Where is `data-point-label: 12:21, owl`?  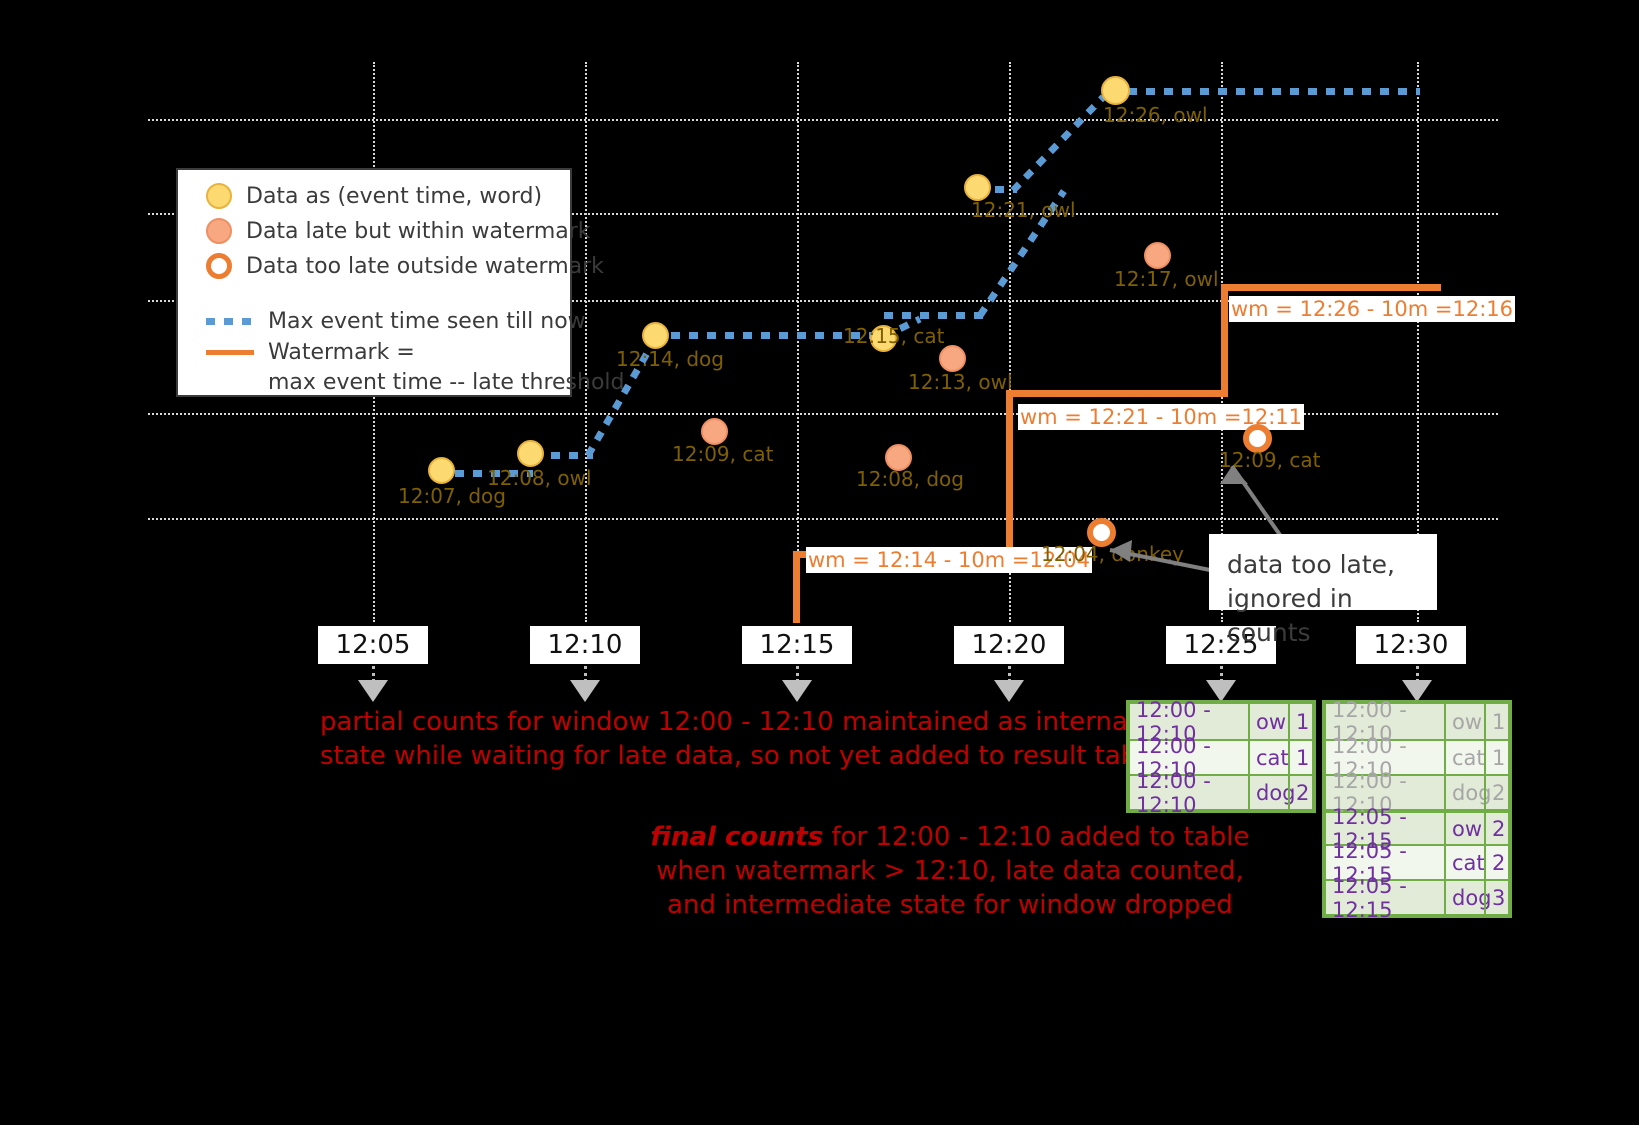
data-point-label: 12:21, owl is located at coordinates (1023, 210).